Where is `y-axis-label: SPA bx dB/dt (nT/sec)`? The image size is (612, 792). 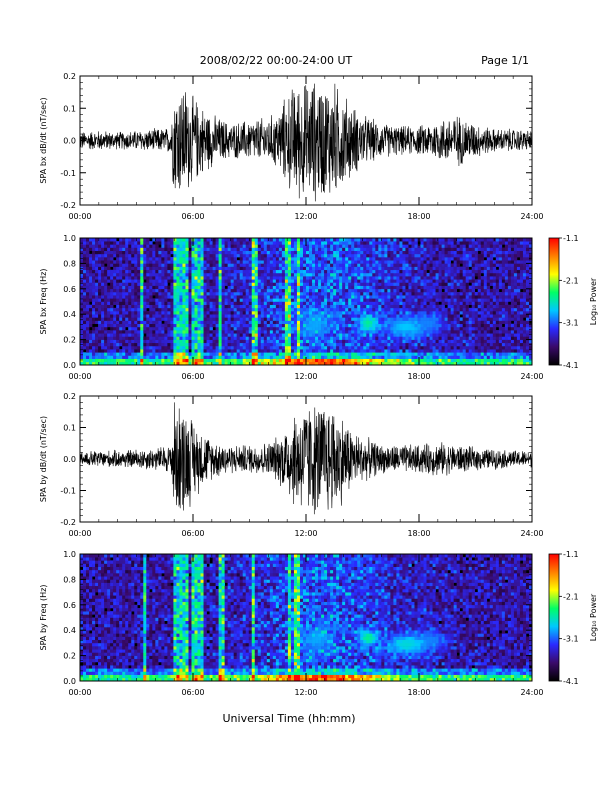
y-axis-label: SPA bx dB/dt (nT/sec) is located at coordinates (43, 140).